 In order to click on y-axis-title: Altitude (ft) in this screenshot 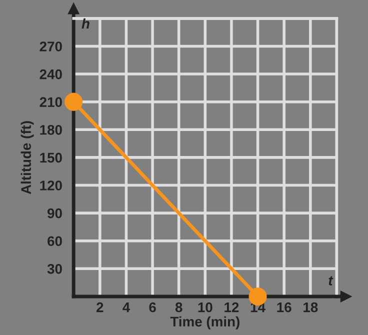, I will do `click(27, 157)`.